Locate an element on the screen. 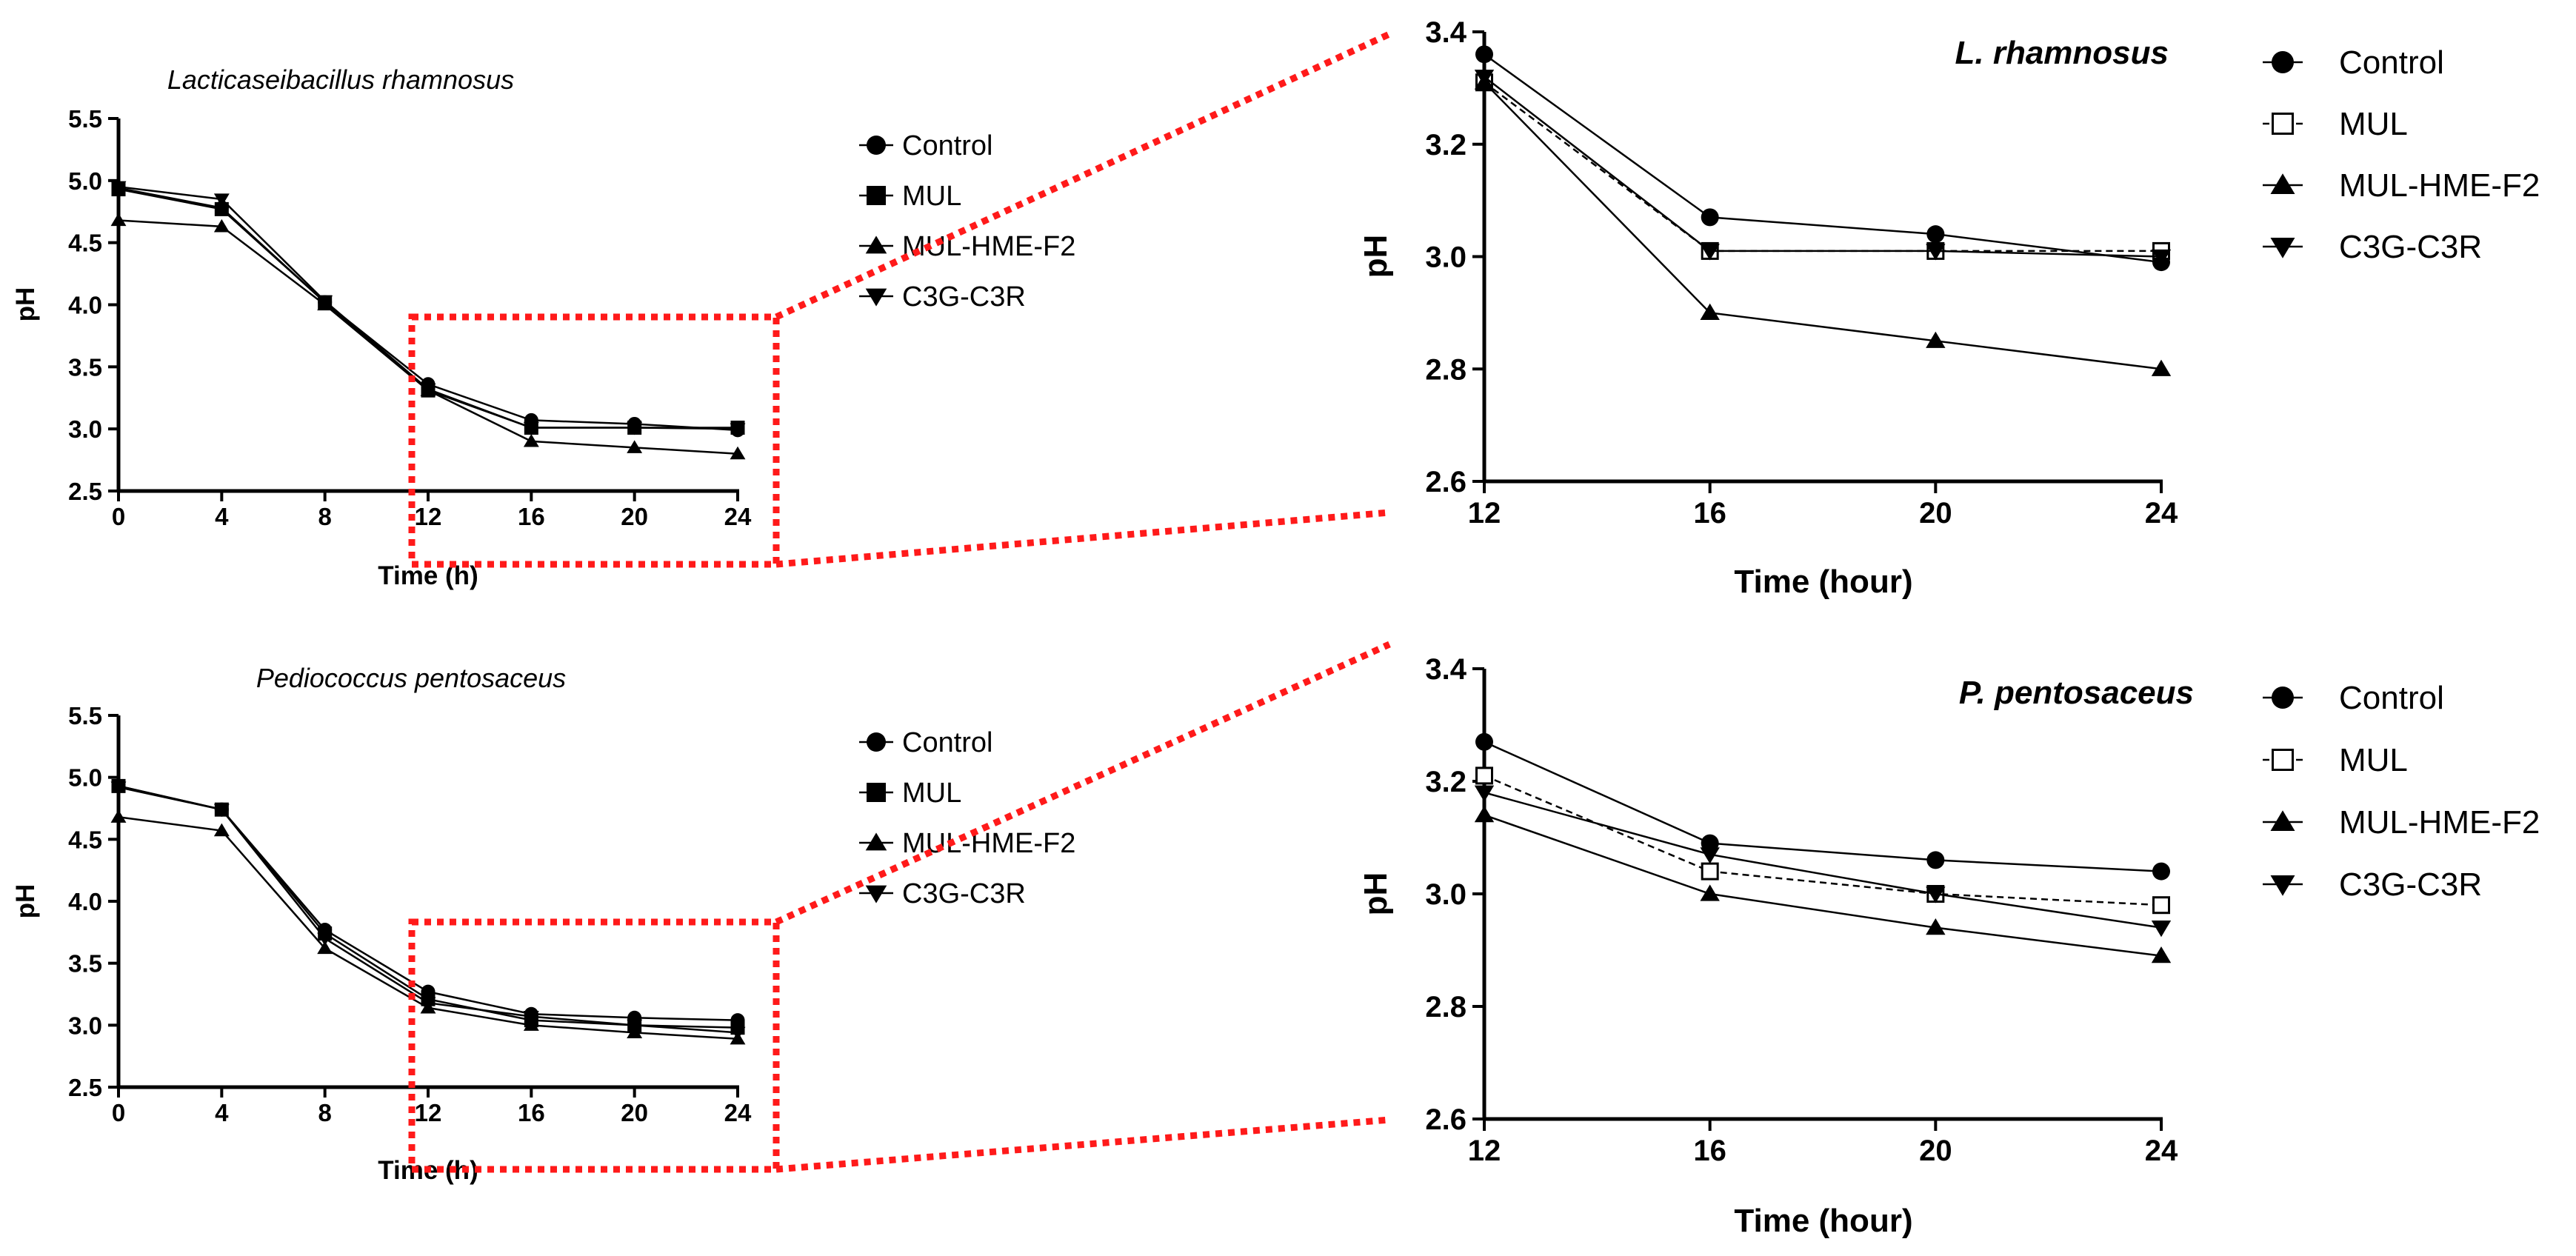 This screenshot has width=2576, height=1256. y-tick-label: 5.0 is located at coordinates (85, 181).